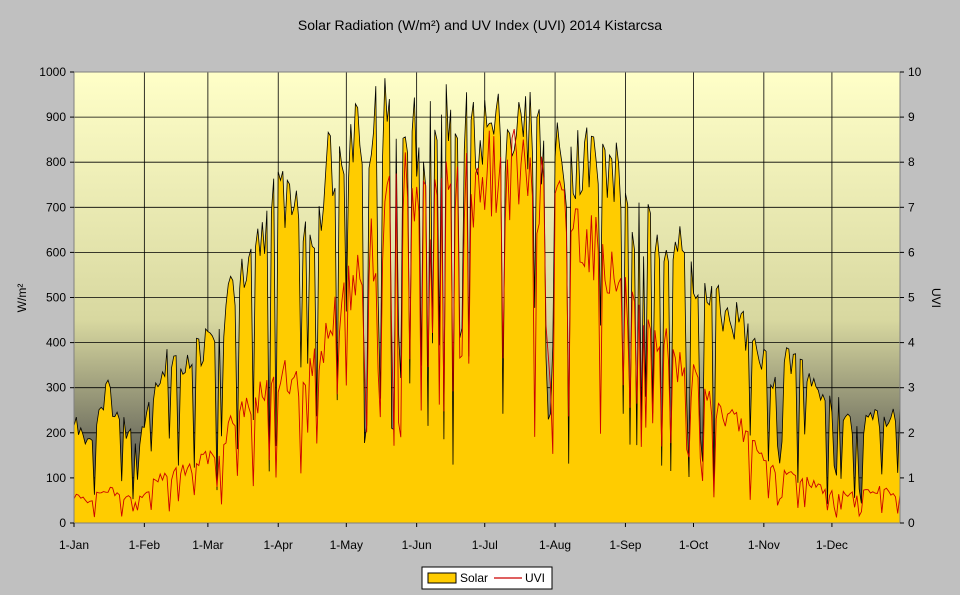  What do you see at coordinates (62, 523) in the screenshot?
I see `y-tick-label-left: 0` at bounding box center [62, 523].